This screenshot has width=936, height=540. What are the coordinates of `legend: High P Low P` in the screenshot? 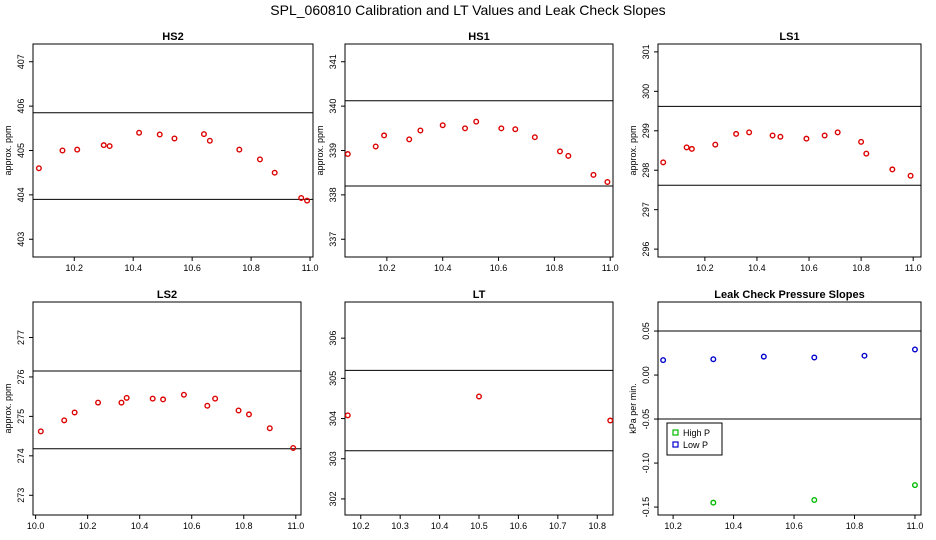 It's located at (694, 439).